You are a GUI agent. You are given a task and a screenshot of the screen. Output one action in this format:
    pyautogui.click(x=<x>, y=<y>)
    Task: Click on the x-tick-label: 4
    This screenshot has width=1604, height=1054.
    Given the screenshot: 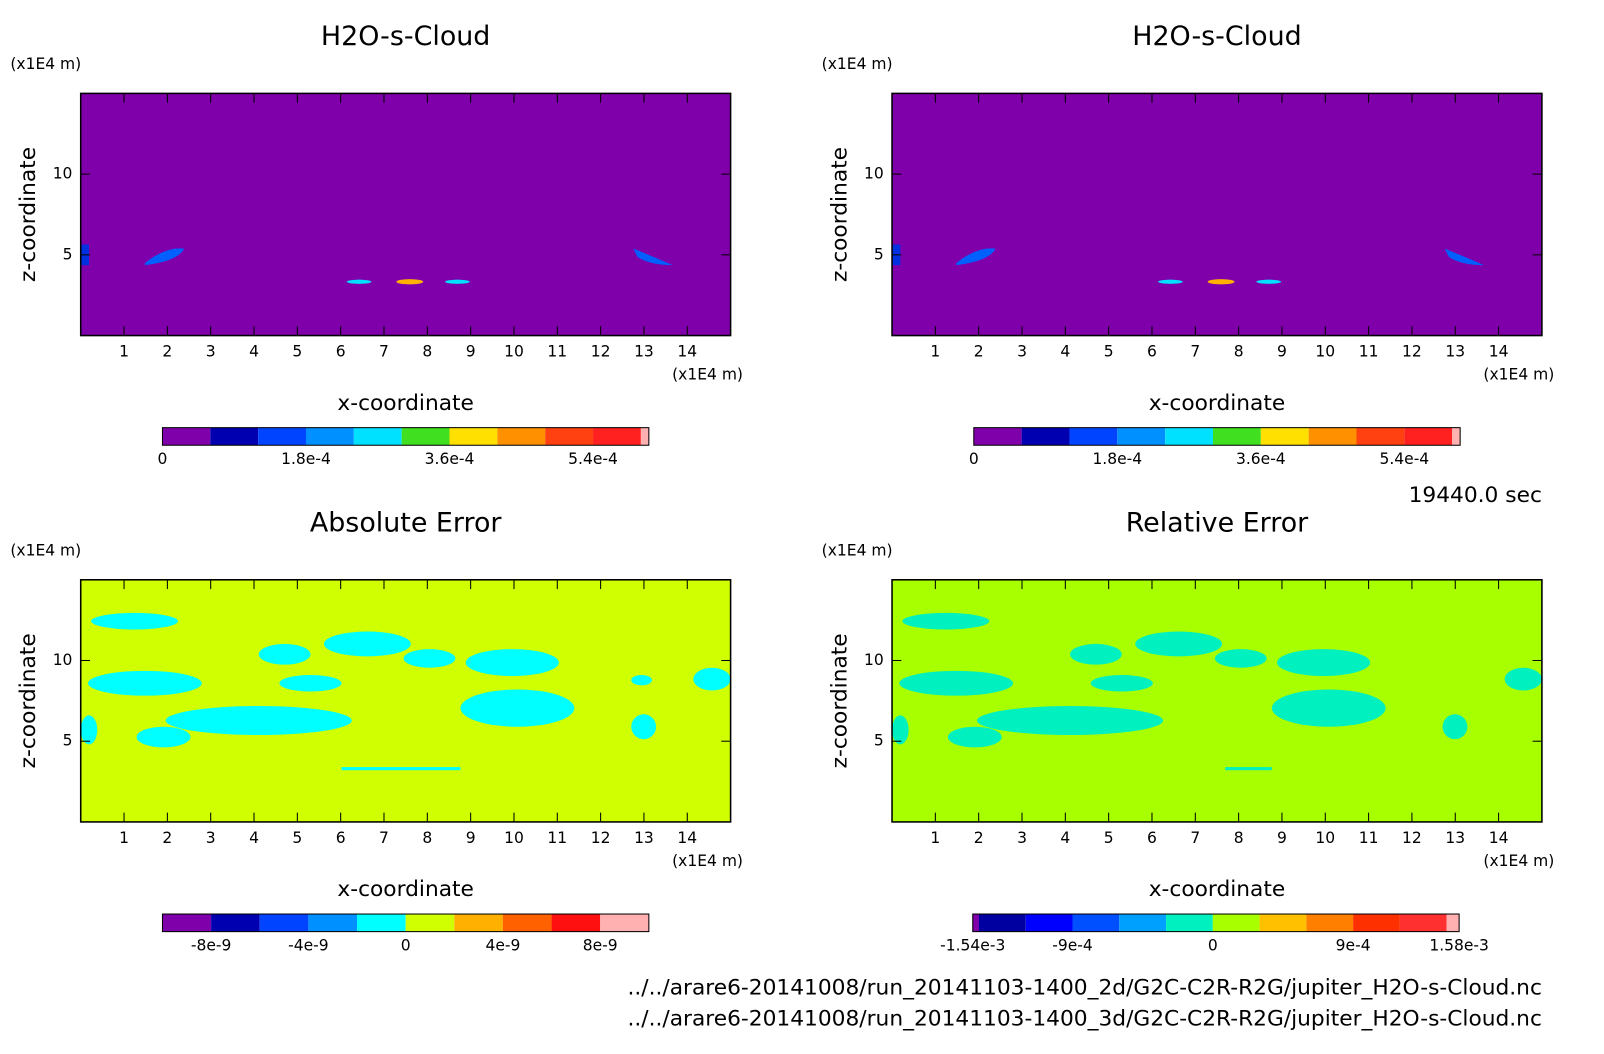 What is the action you would take?
    pyautogui.click(x=254, y=838)
    